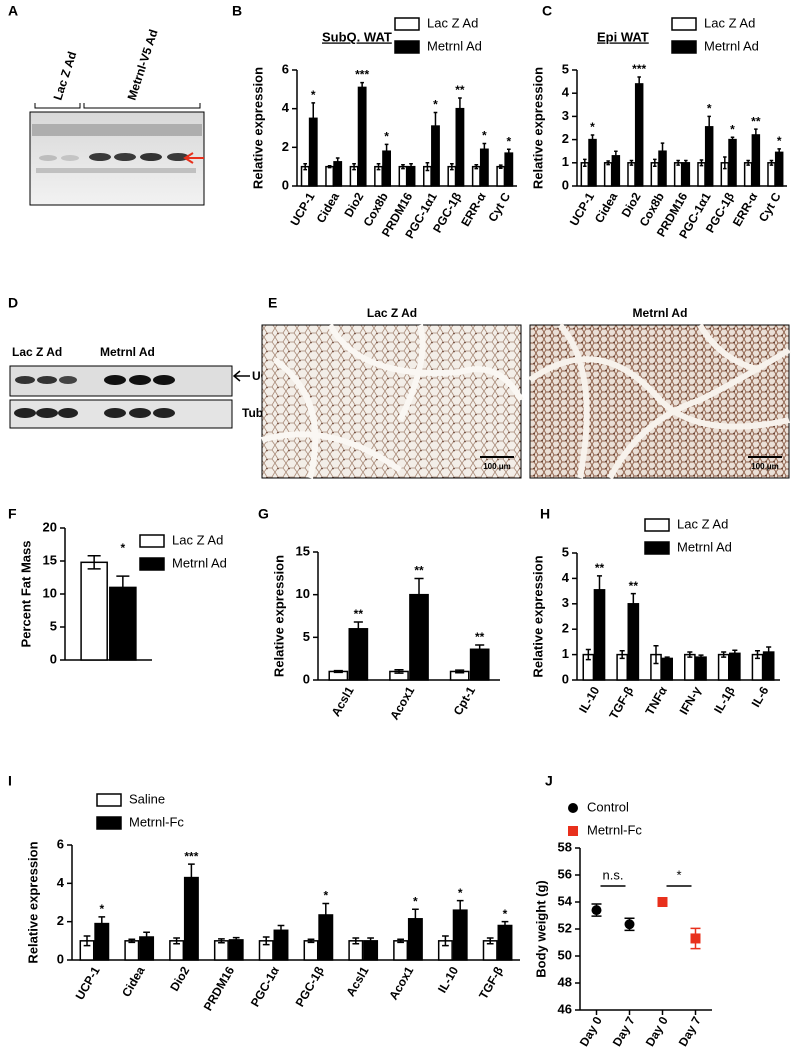 The height and width of the screenshot is (1050, 792). Describe the element at coordinates (263, 514) in the screenshot. I see `panel-letter: G` at that location.